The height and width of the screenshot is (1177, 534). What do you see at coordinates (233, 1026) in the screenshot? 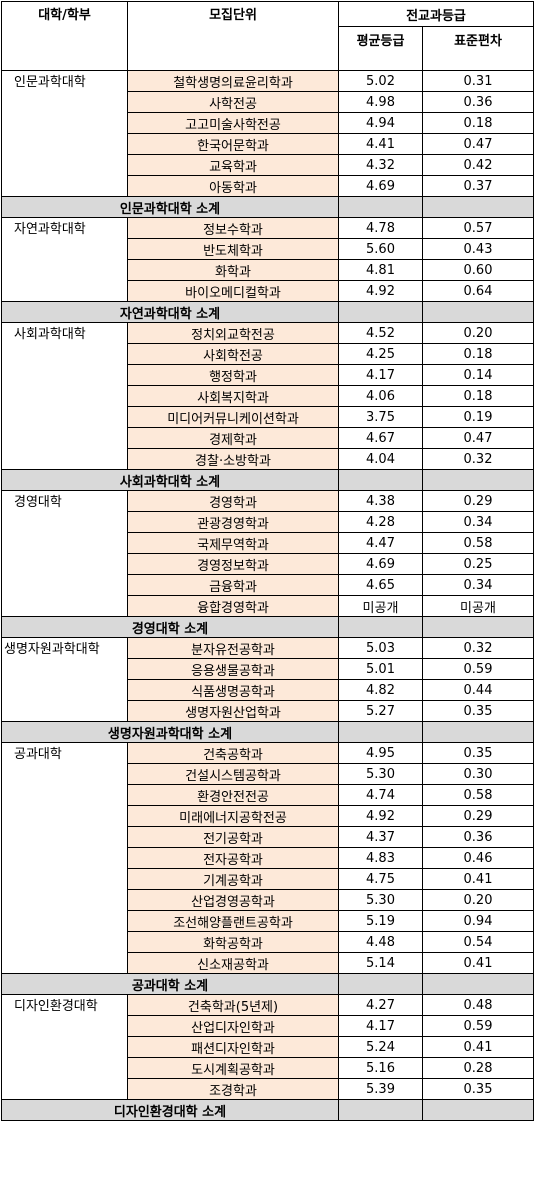
I see `department-name: 산업디자인학과` at bounding box center [233, 1026].